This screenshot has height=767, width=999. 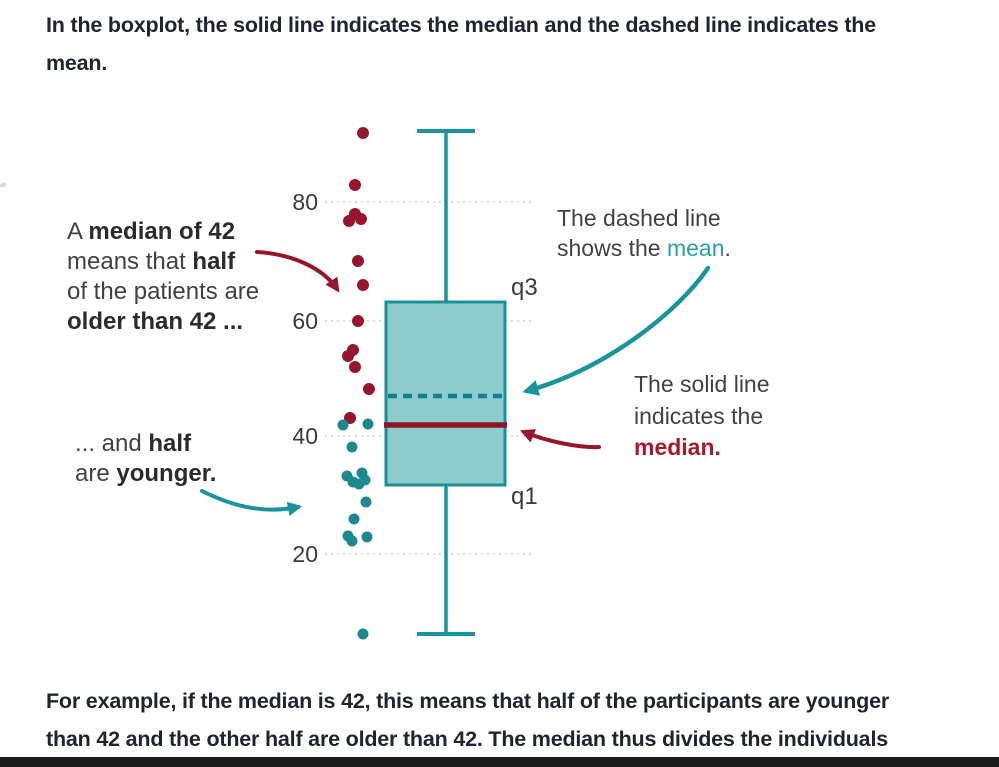 I want to click on text-segment: are, so click(x=96, y=473).